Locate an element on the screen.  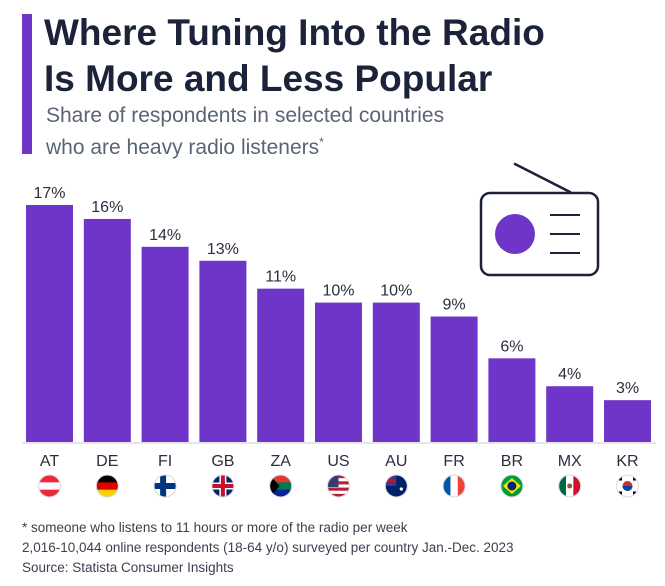
flag-gb-icon is located at coordinates (222, 486).